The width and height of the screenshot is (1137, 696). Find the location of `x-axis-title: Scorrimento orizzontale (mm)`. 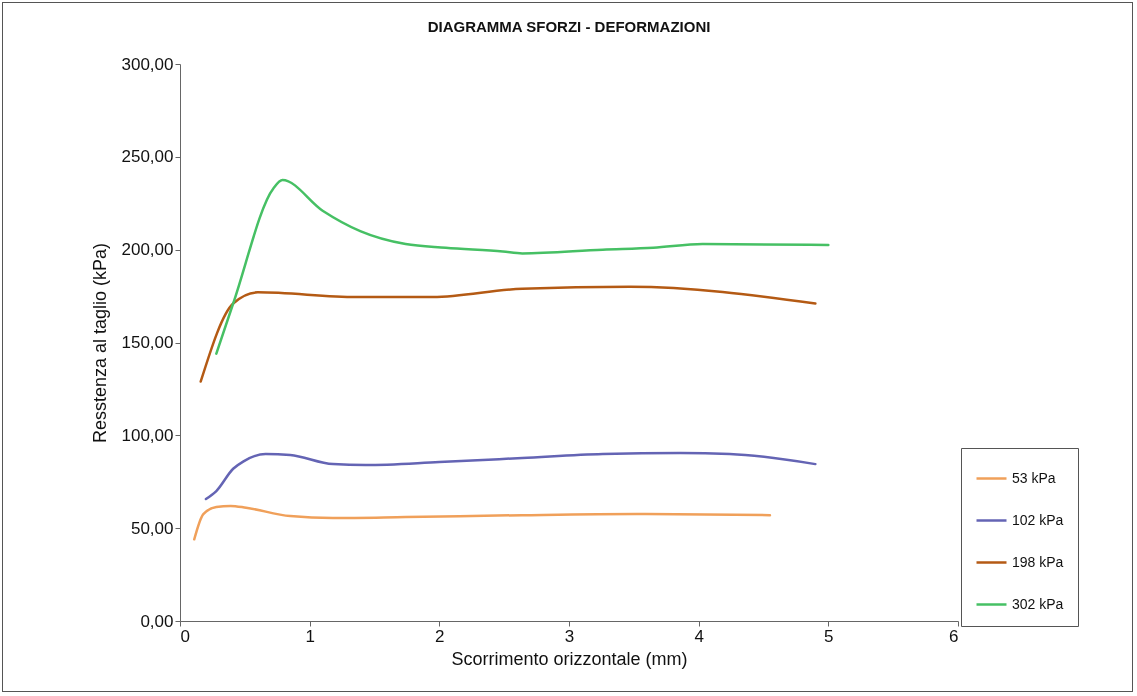

x-axis-title: Scorrimento orizzontale (mm) is located at coordinates (569, 658).